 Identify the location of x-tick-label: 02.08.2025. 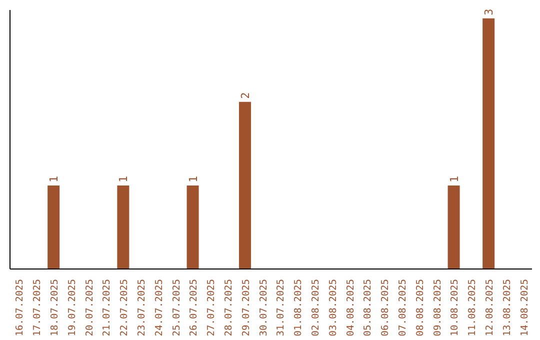
(316, 307).